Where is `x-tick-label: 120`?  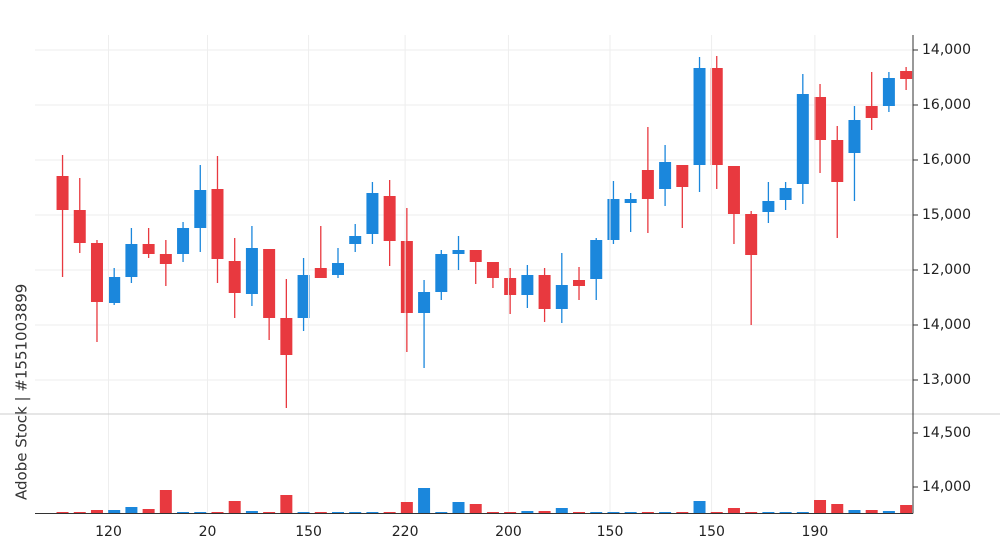 x-tick-label: 120 is located at coordinates (108, 532).